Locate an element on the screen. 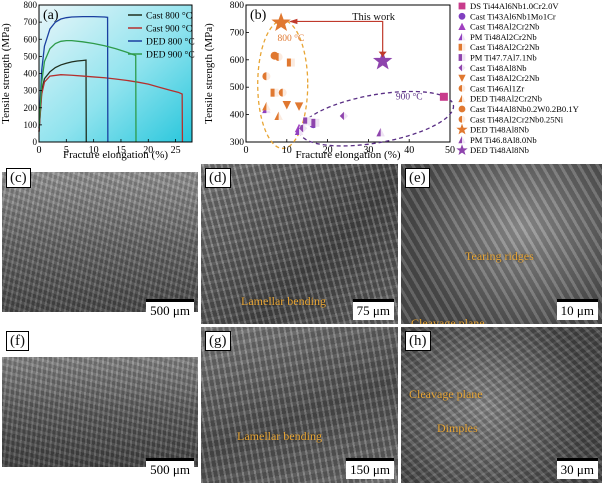 The width and height of the screenshot is (604, 485). scale-bar: 30 μm is located at coordinates (577, 468).